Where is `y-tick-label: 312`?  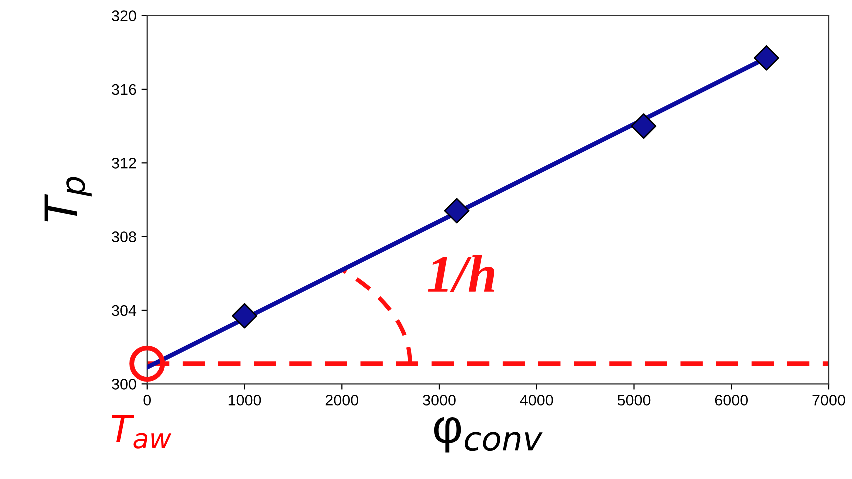
y-tick-label: 312 is located at coordinates (124, 163).